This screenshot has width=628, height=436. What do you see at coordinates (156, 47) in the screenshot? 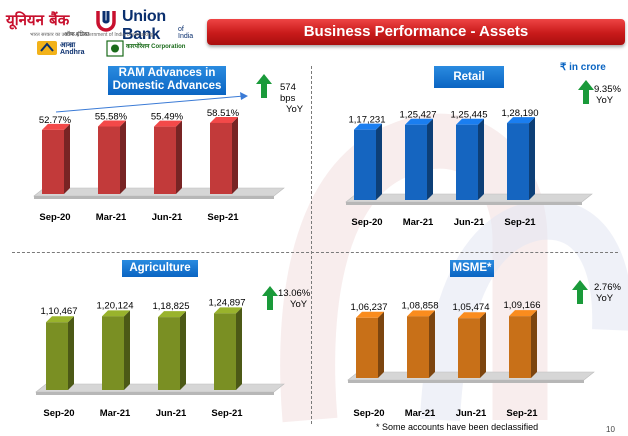
I see `corporation-logo-text: कारपोरेशन Corporation` at bounding box center [156, 47].